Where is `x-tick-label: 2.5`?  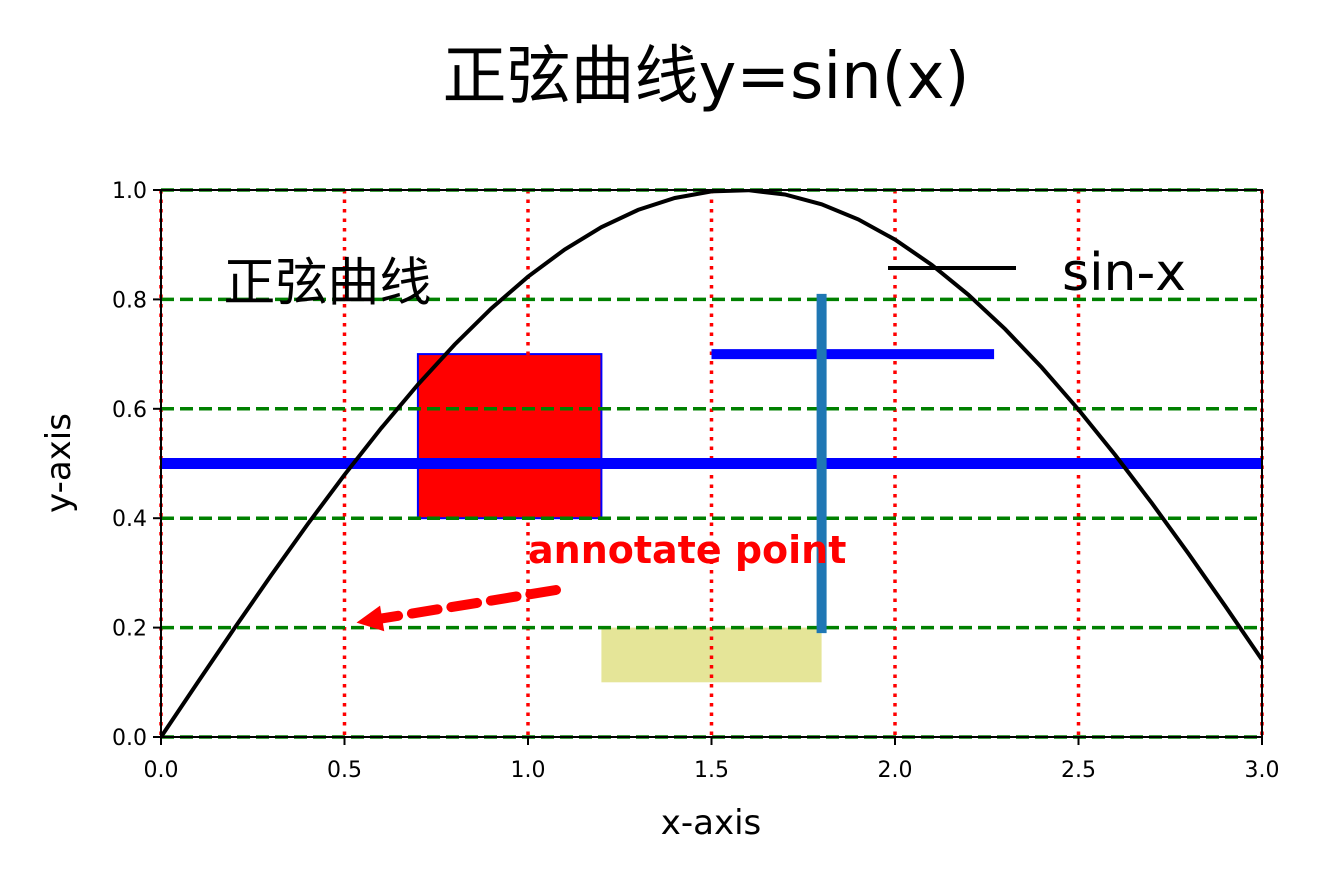
x-tick-label: 2.5 is located at coordinates (1078, 770).